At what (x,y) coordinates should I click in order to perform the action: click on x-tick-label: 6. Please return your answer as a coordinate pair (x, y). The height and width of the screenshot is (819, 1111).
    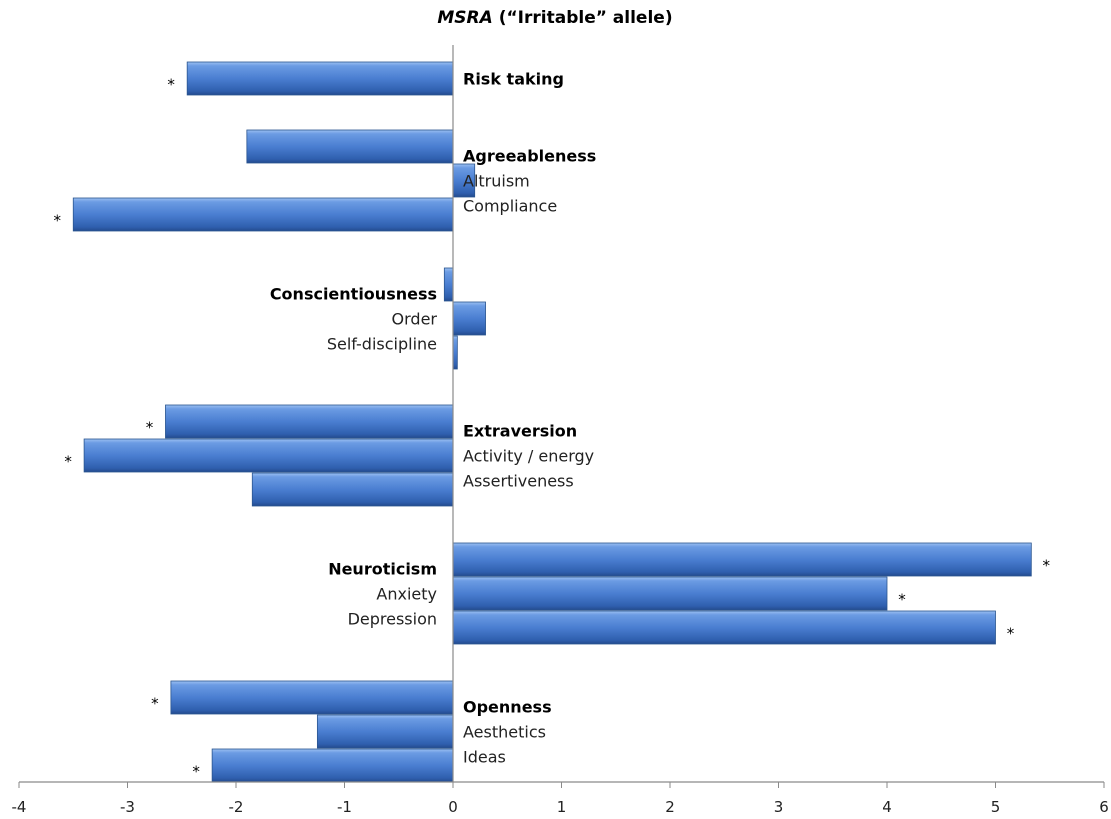
    Looking at the image, I should click on (1104, 807).